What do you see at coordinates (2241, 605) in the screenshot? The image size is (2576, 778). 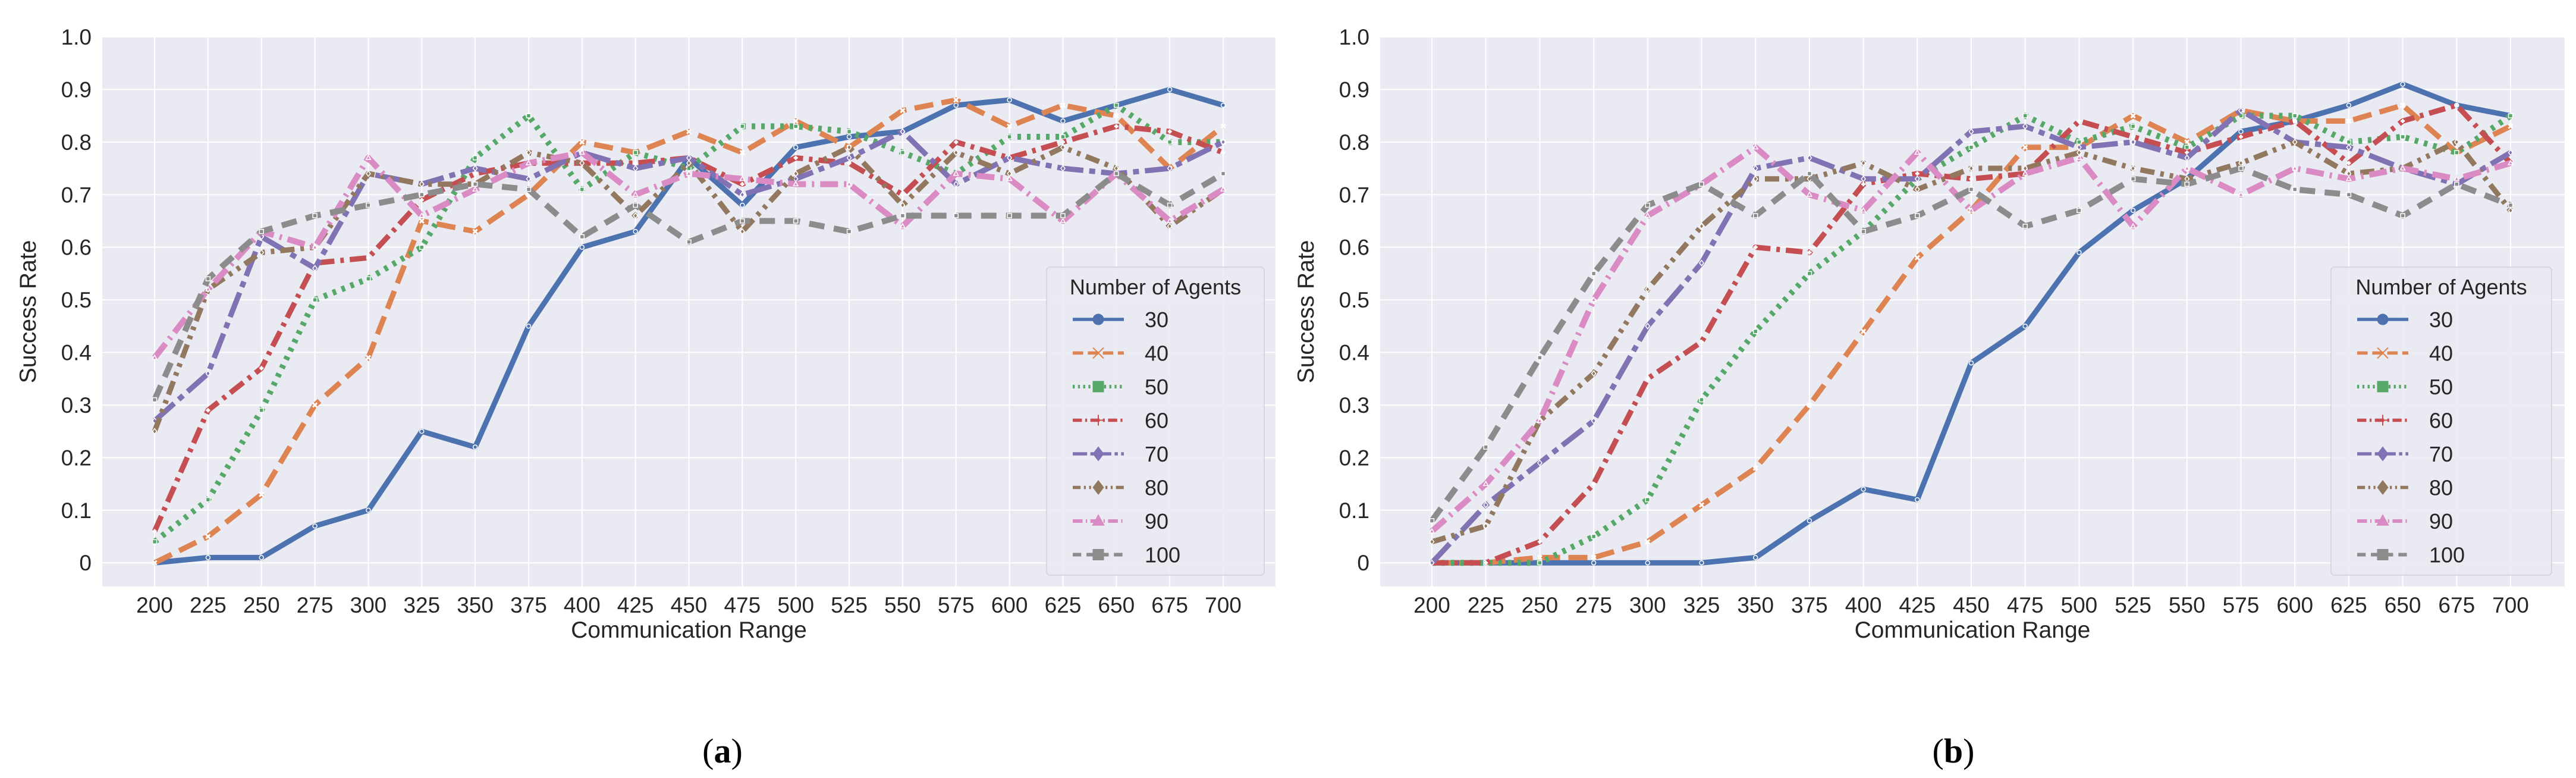 I see `x-tick-label: 575` at bounding box center [2241, 605].